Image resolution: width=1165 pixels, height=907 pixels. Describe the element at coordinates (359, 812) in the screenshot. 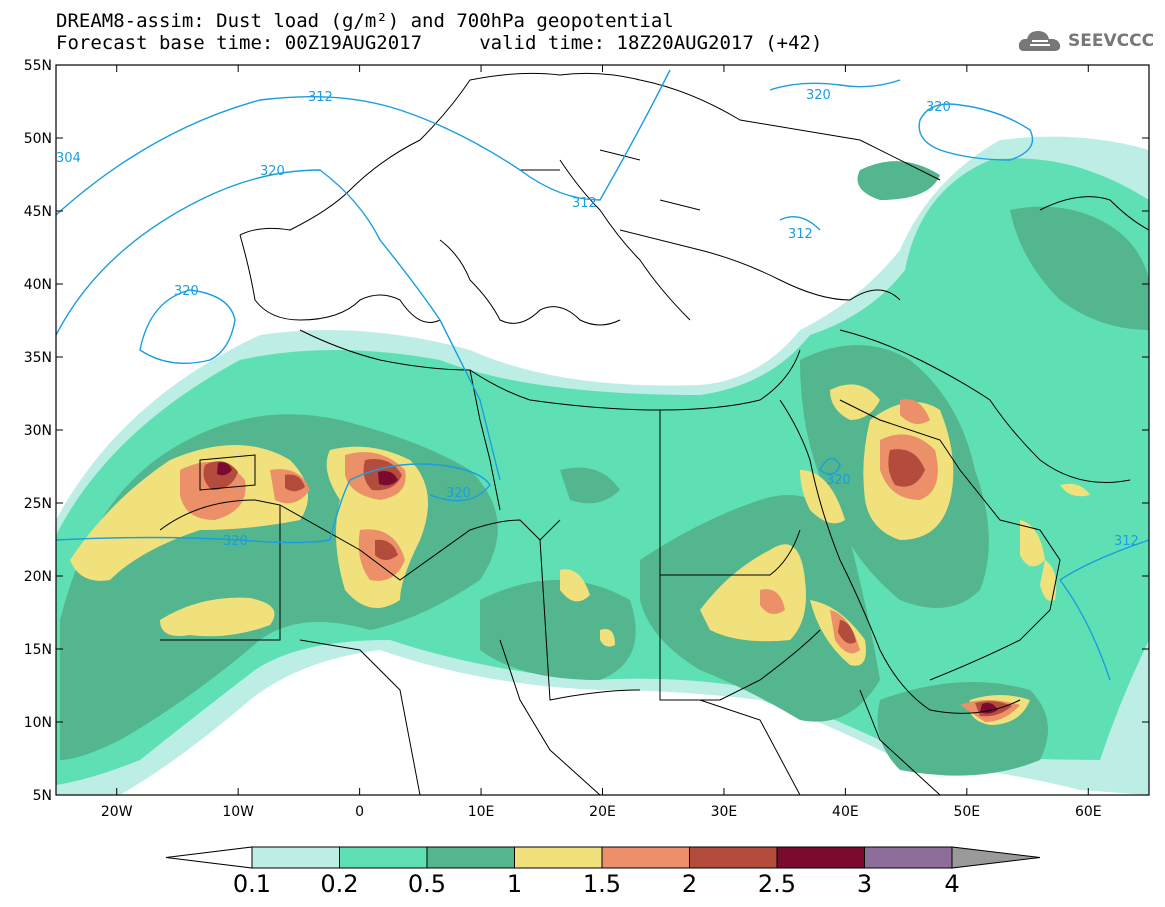

I see `lon-label: 0` at that location.